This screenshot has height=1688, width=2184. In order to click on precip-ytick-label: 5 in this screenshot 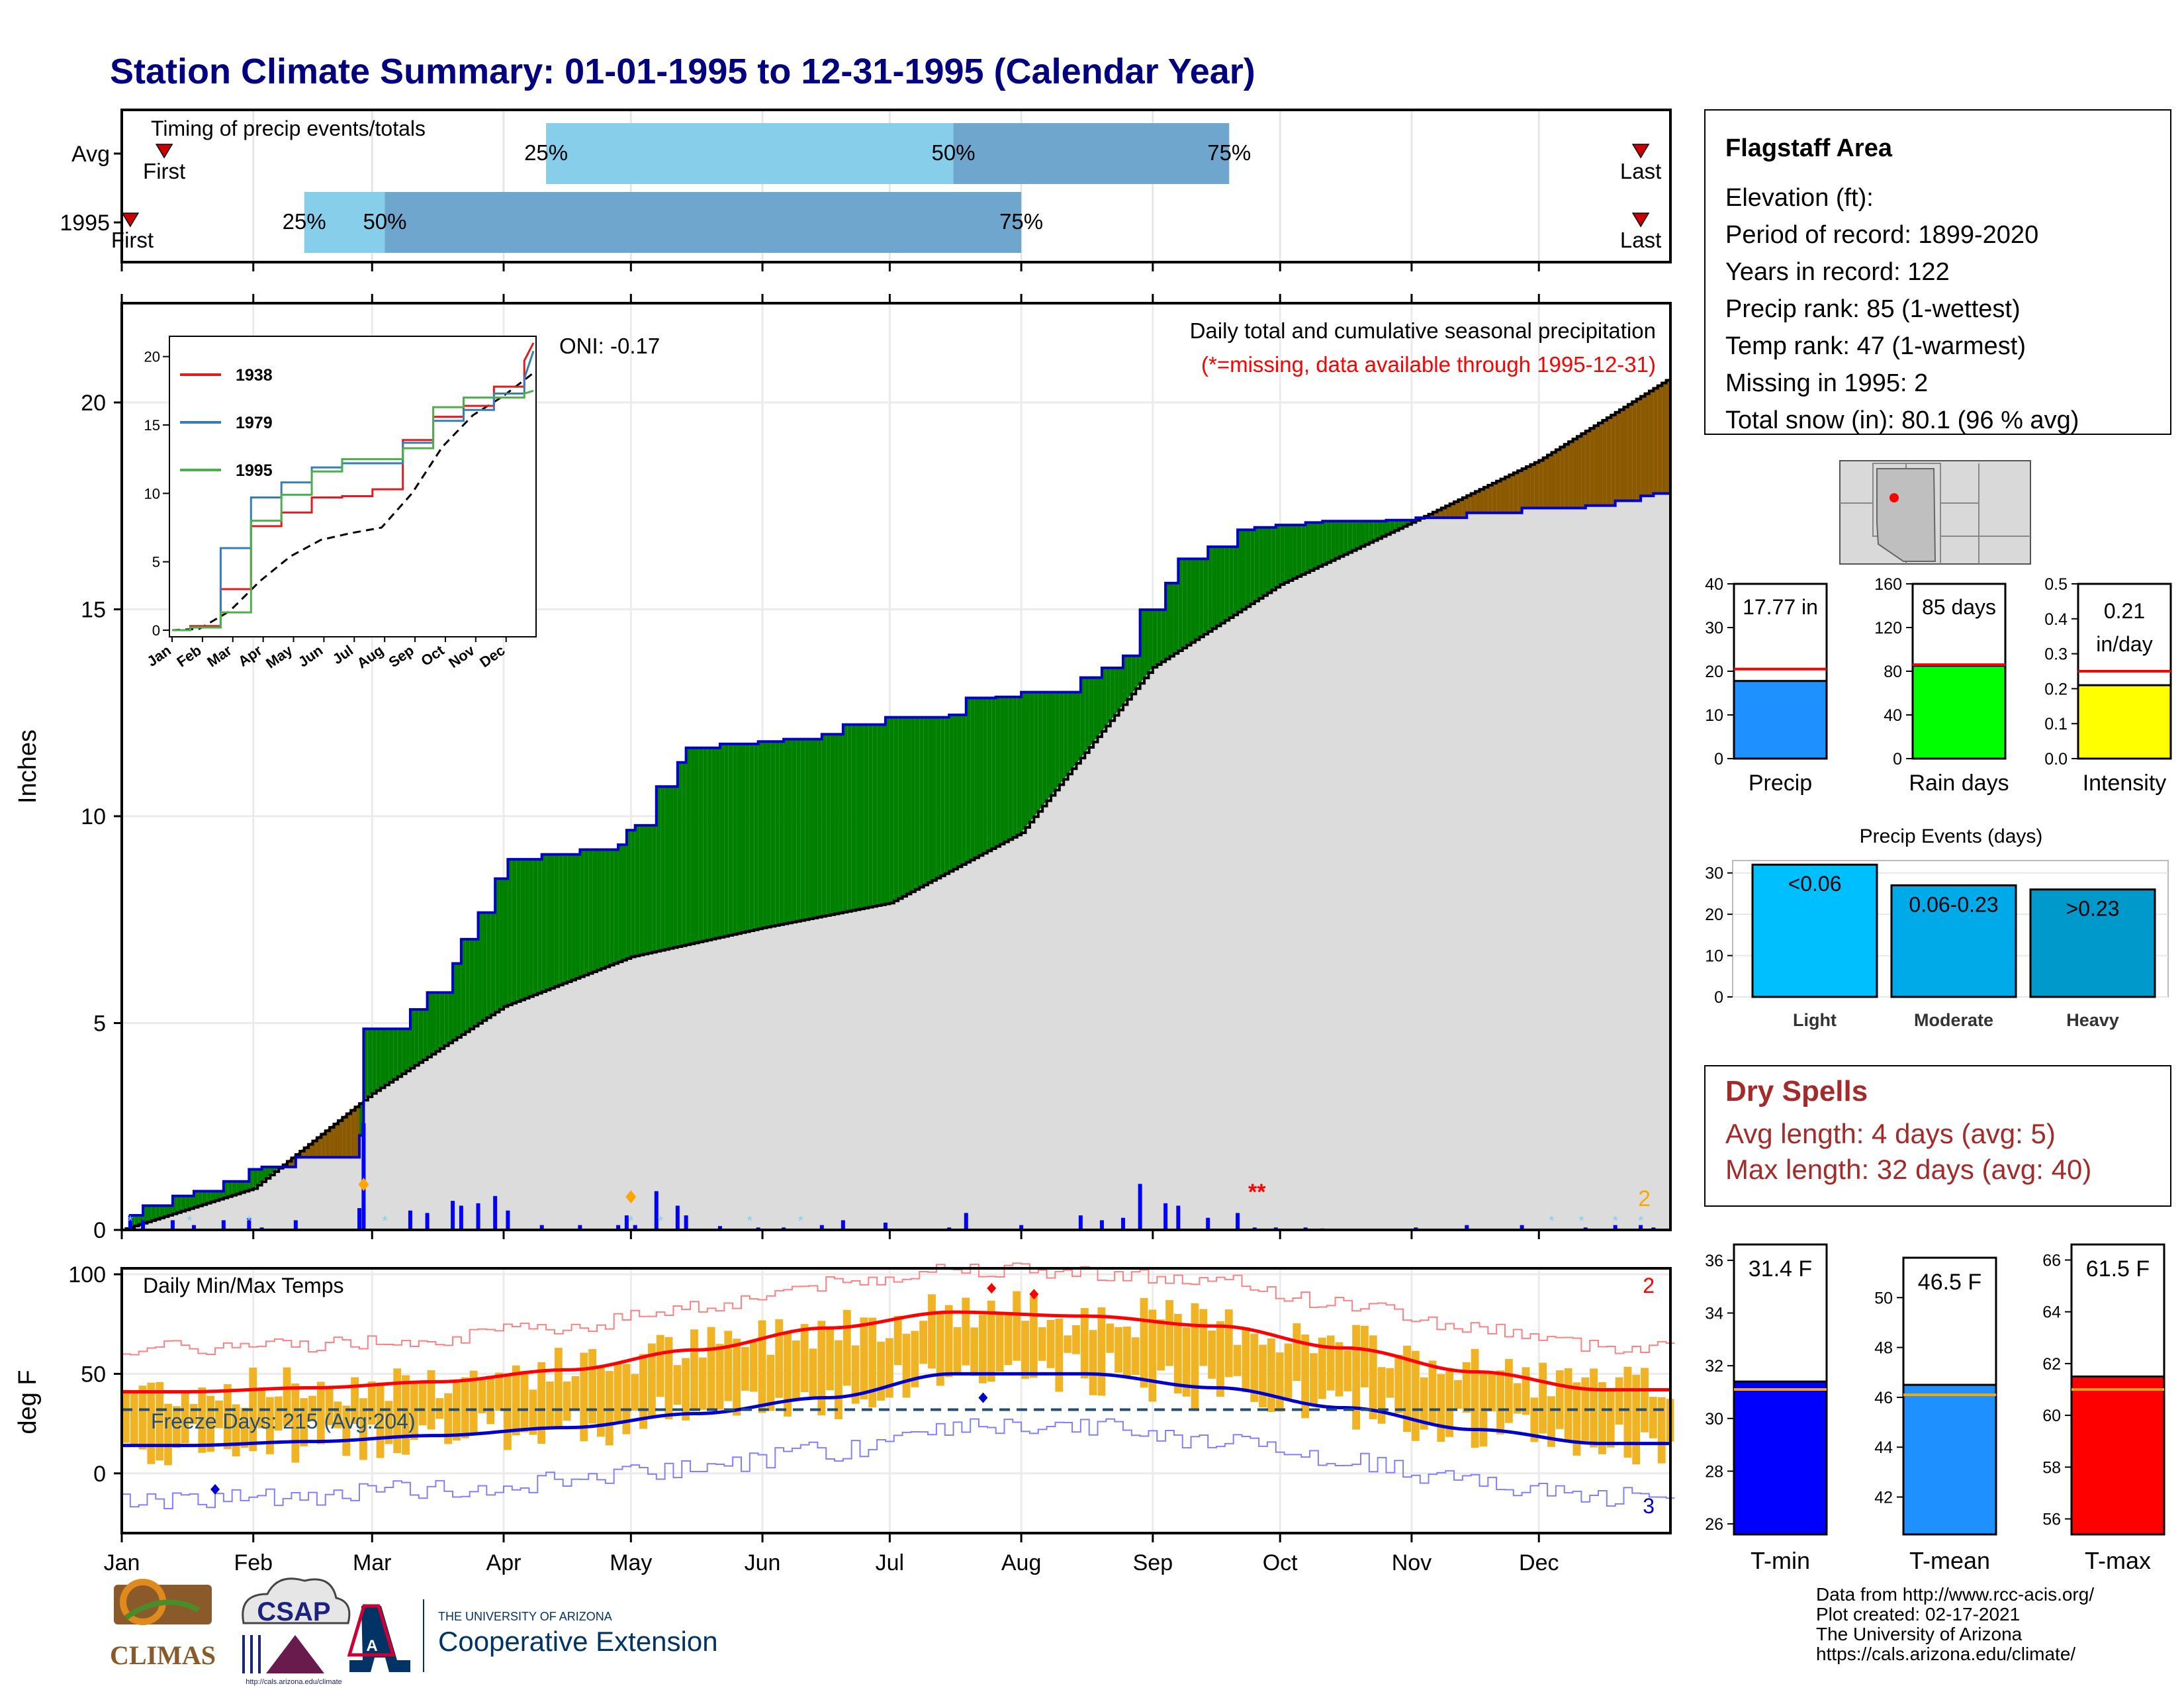, I will do `click(100, 1024)`.